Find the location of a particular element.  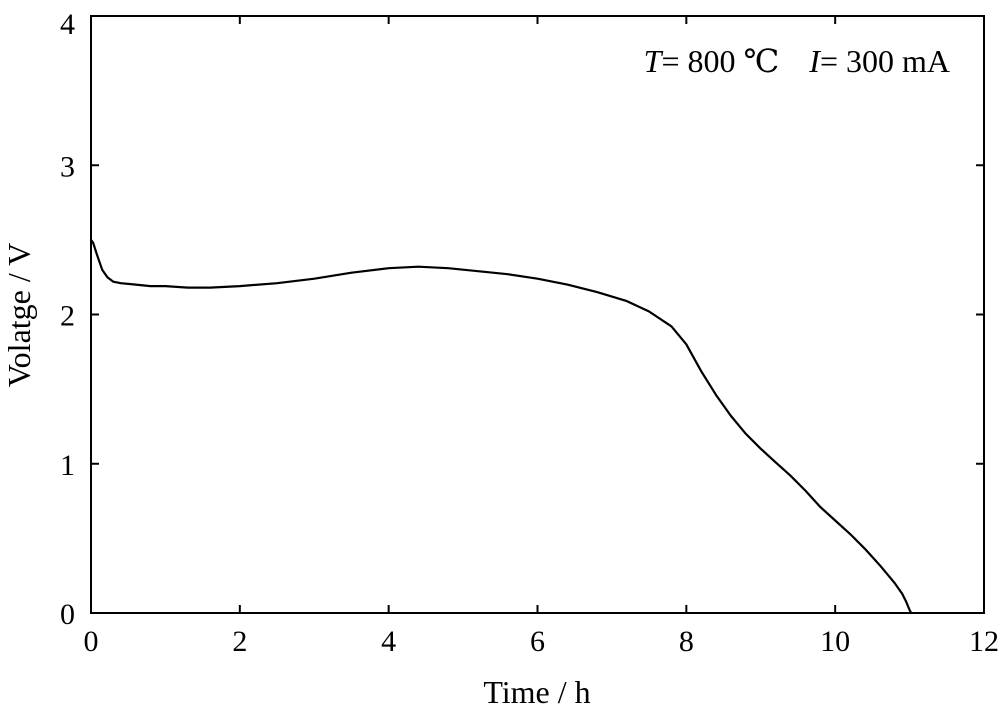

y-tick-label: 2 is located at coordinates (67, 316).